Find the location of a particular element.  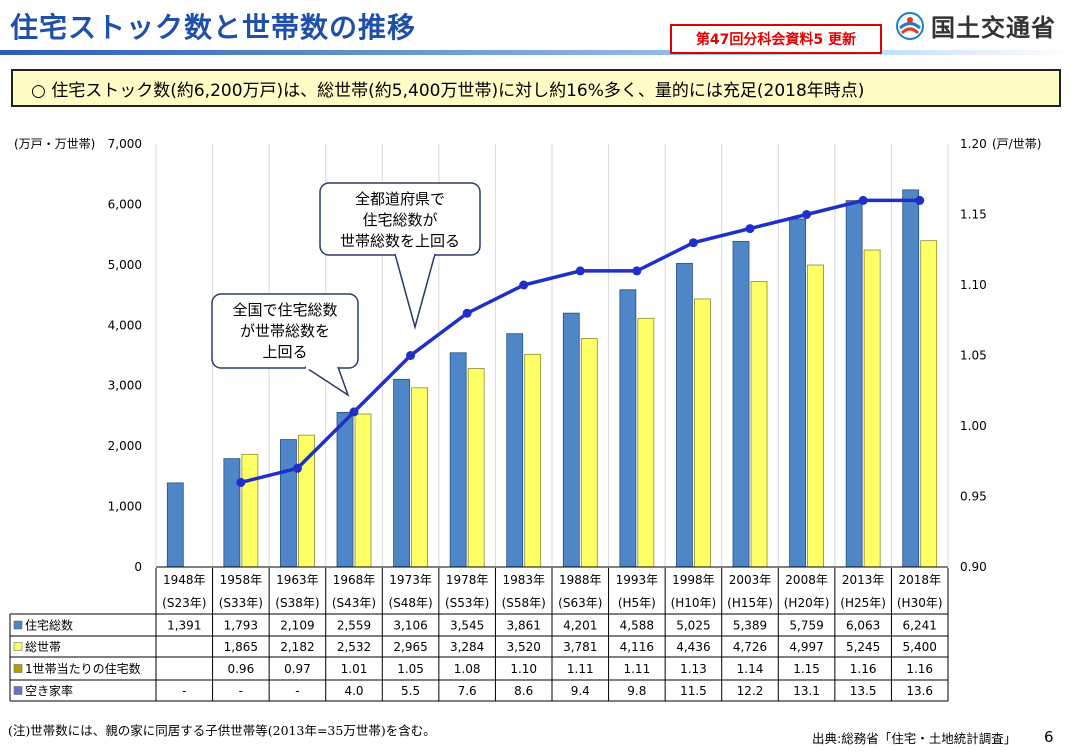

table-cell: 4,726 is located at coordinates (750, 647).